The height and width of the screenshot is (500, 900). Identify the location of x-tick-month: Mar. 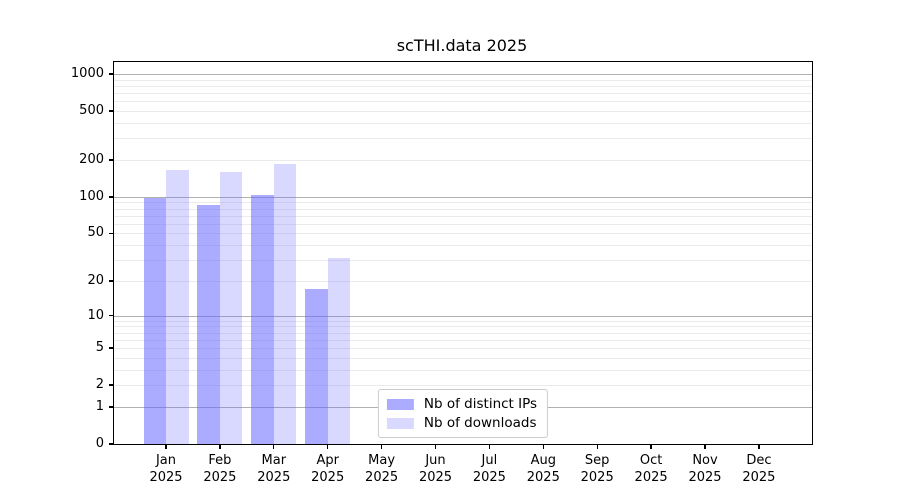
(274, 460).